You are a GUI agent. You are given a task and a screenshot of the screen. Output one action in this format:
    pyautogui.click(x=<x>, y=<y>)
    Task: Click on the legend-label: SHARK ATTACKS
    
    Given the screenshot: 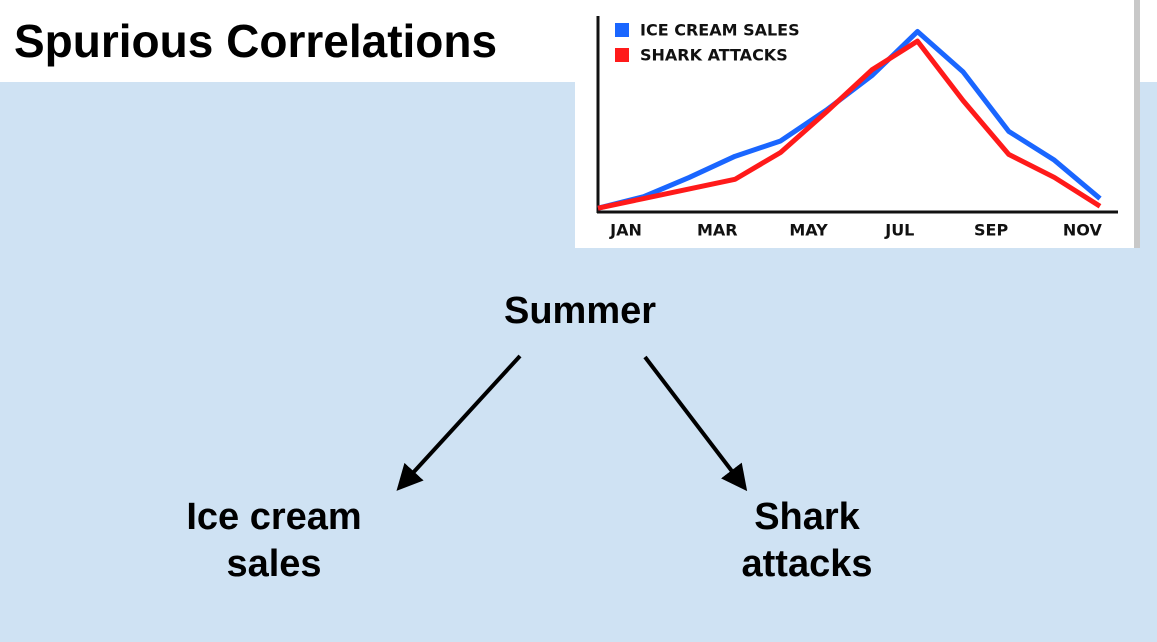 What is the action you would take?
    pyautogui.click(x=714, y=55)
    